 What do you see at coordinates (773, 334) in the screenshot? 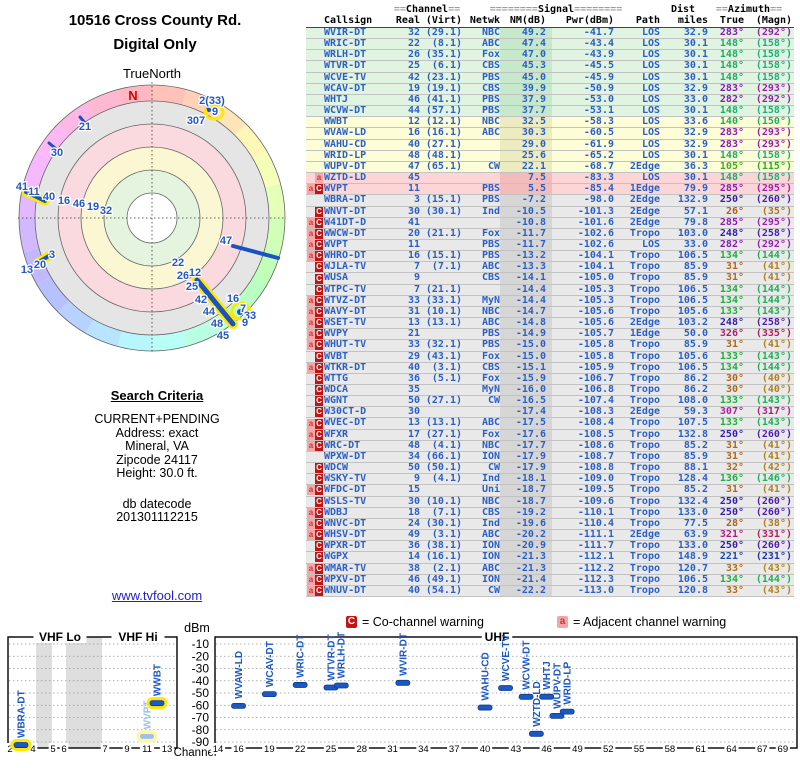
I see `cell-azimuth-magnetic: (335°)` at bounding box center [773, 334].